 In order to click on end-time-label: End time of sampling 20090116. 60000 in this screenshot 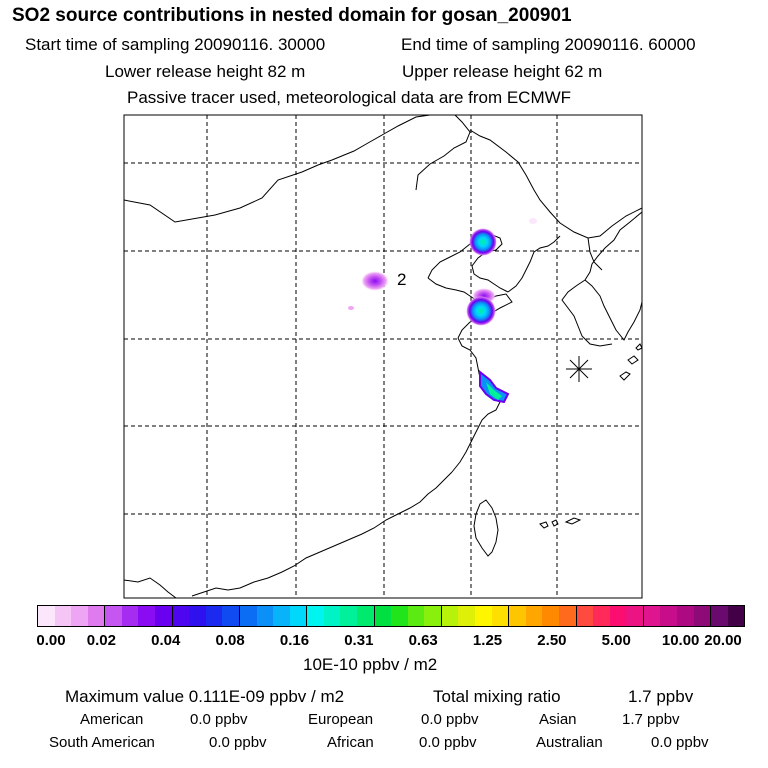, I will do `click(548, 44)`.